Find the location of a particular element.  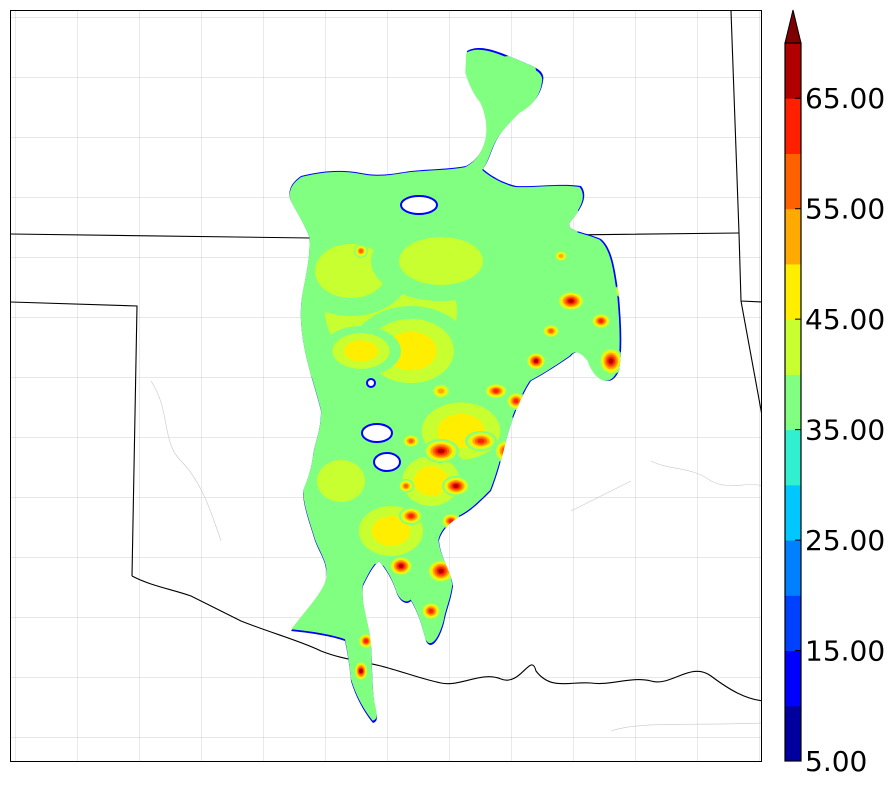

missouri-arkansas-border is located at coordinates (745, 157).